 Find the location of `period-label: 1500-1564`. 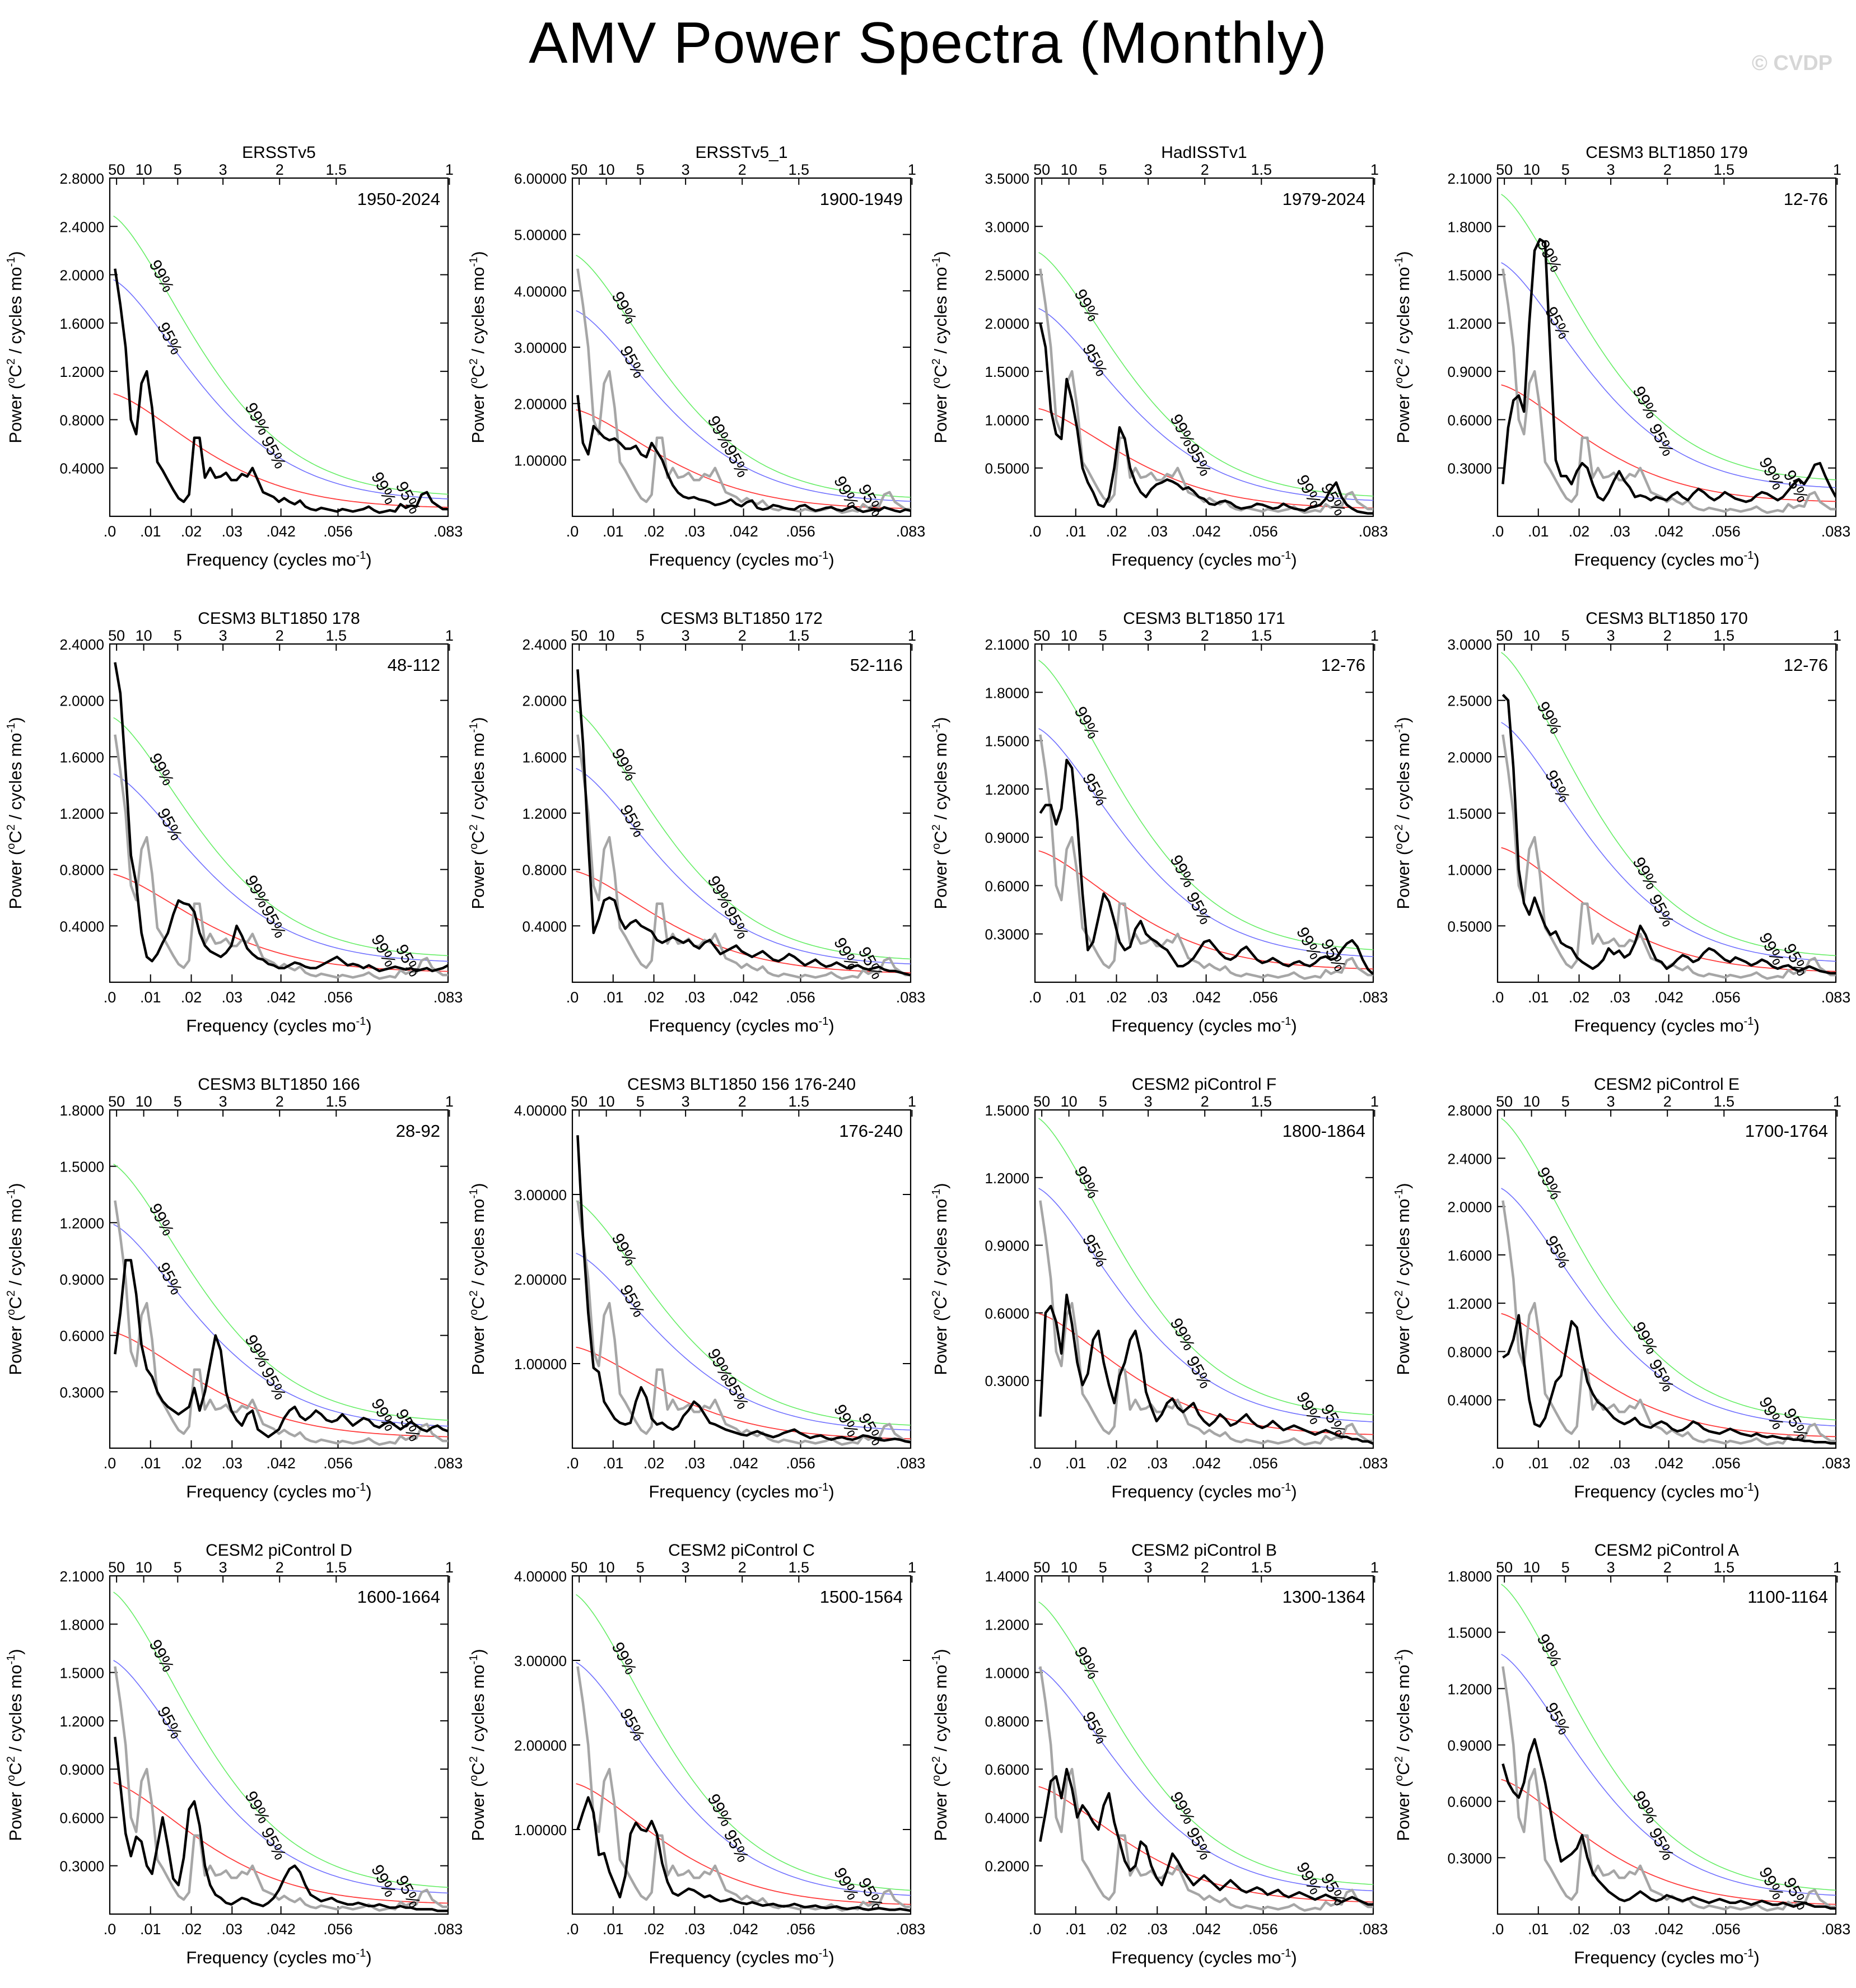

period-label: 1500-1564 is located at coordinates (861, 1597).